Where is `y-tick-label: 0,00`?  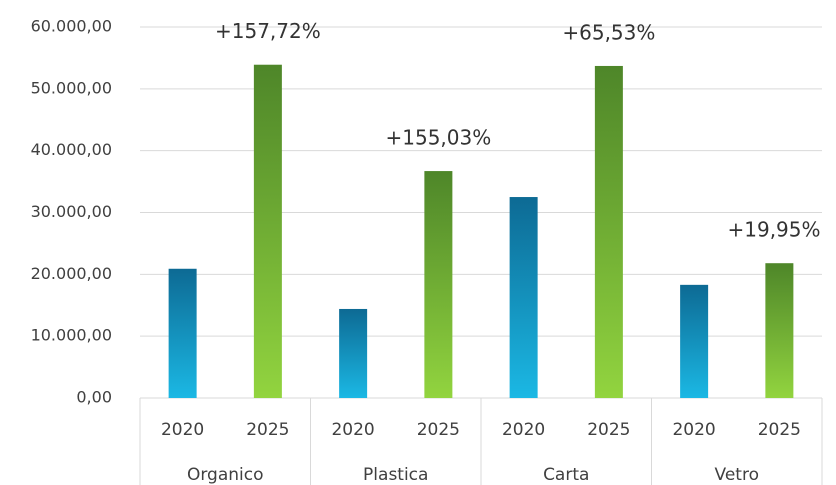 y-tick-label: 0,00 is located at coordinates (94, 397).